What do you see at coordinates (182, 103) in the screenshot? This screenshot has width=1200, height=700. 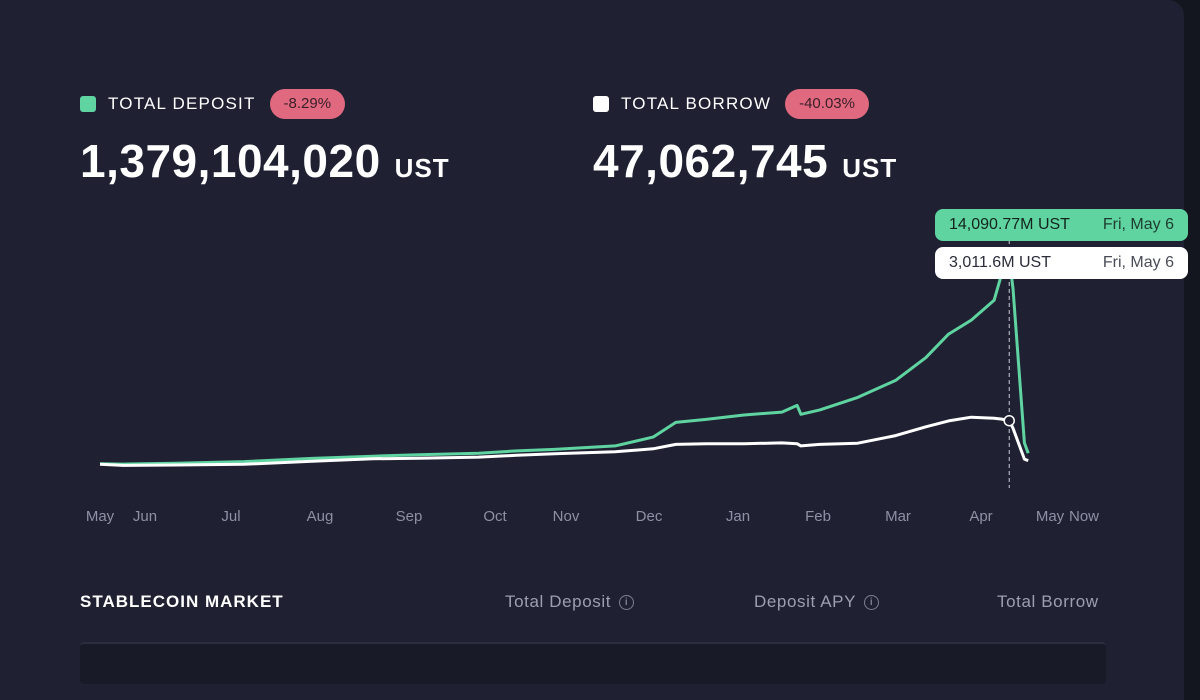 I see `total-deposit-label: TOTAL DEPOSIT` at bounding box center [182, 103].